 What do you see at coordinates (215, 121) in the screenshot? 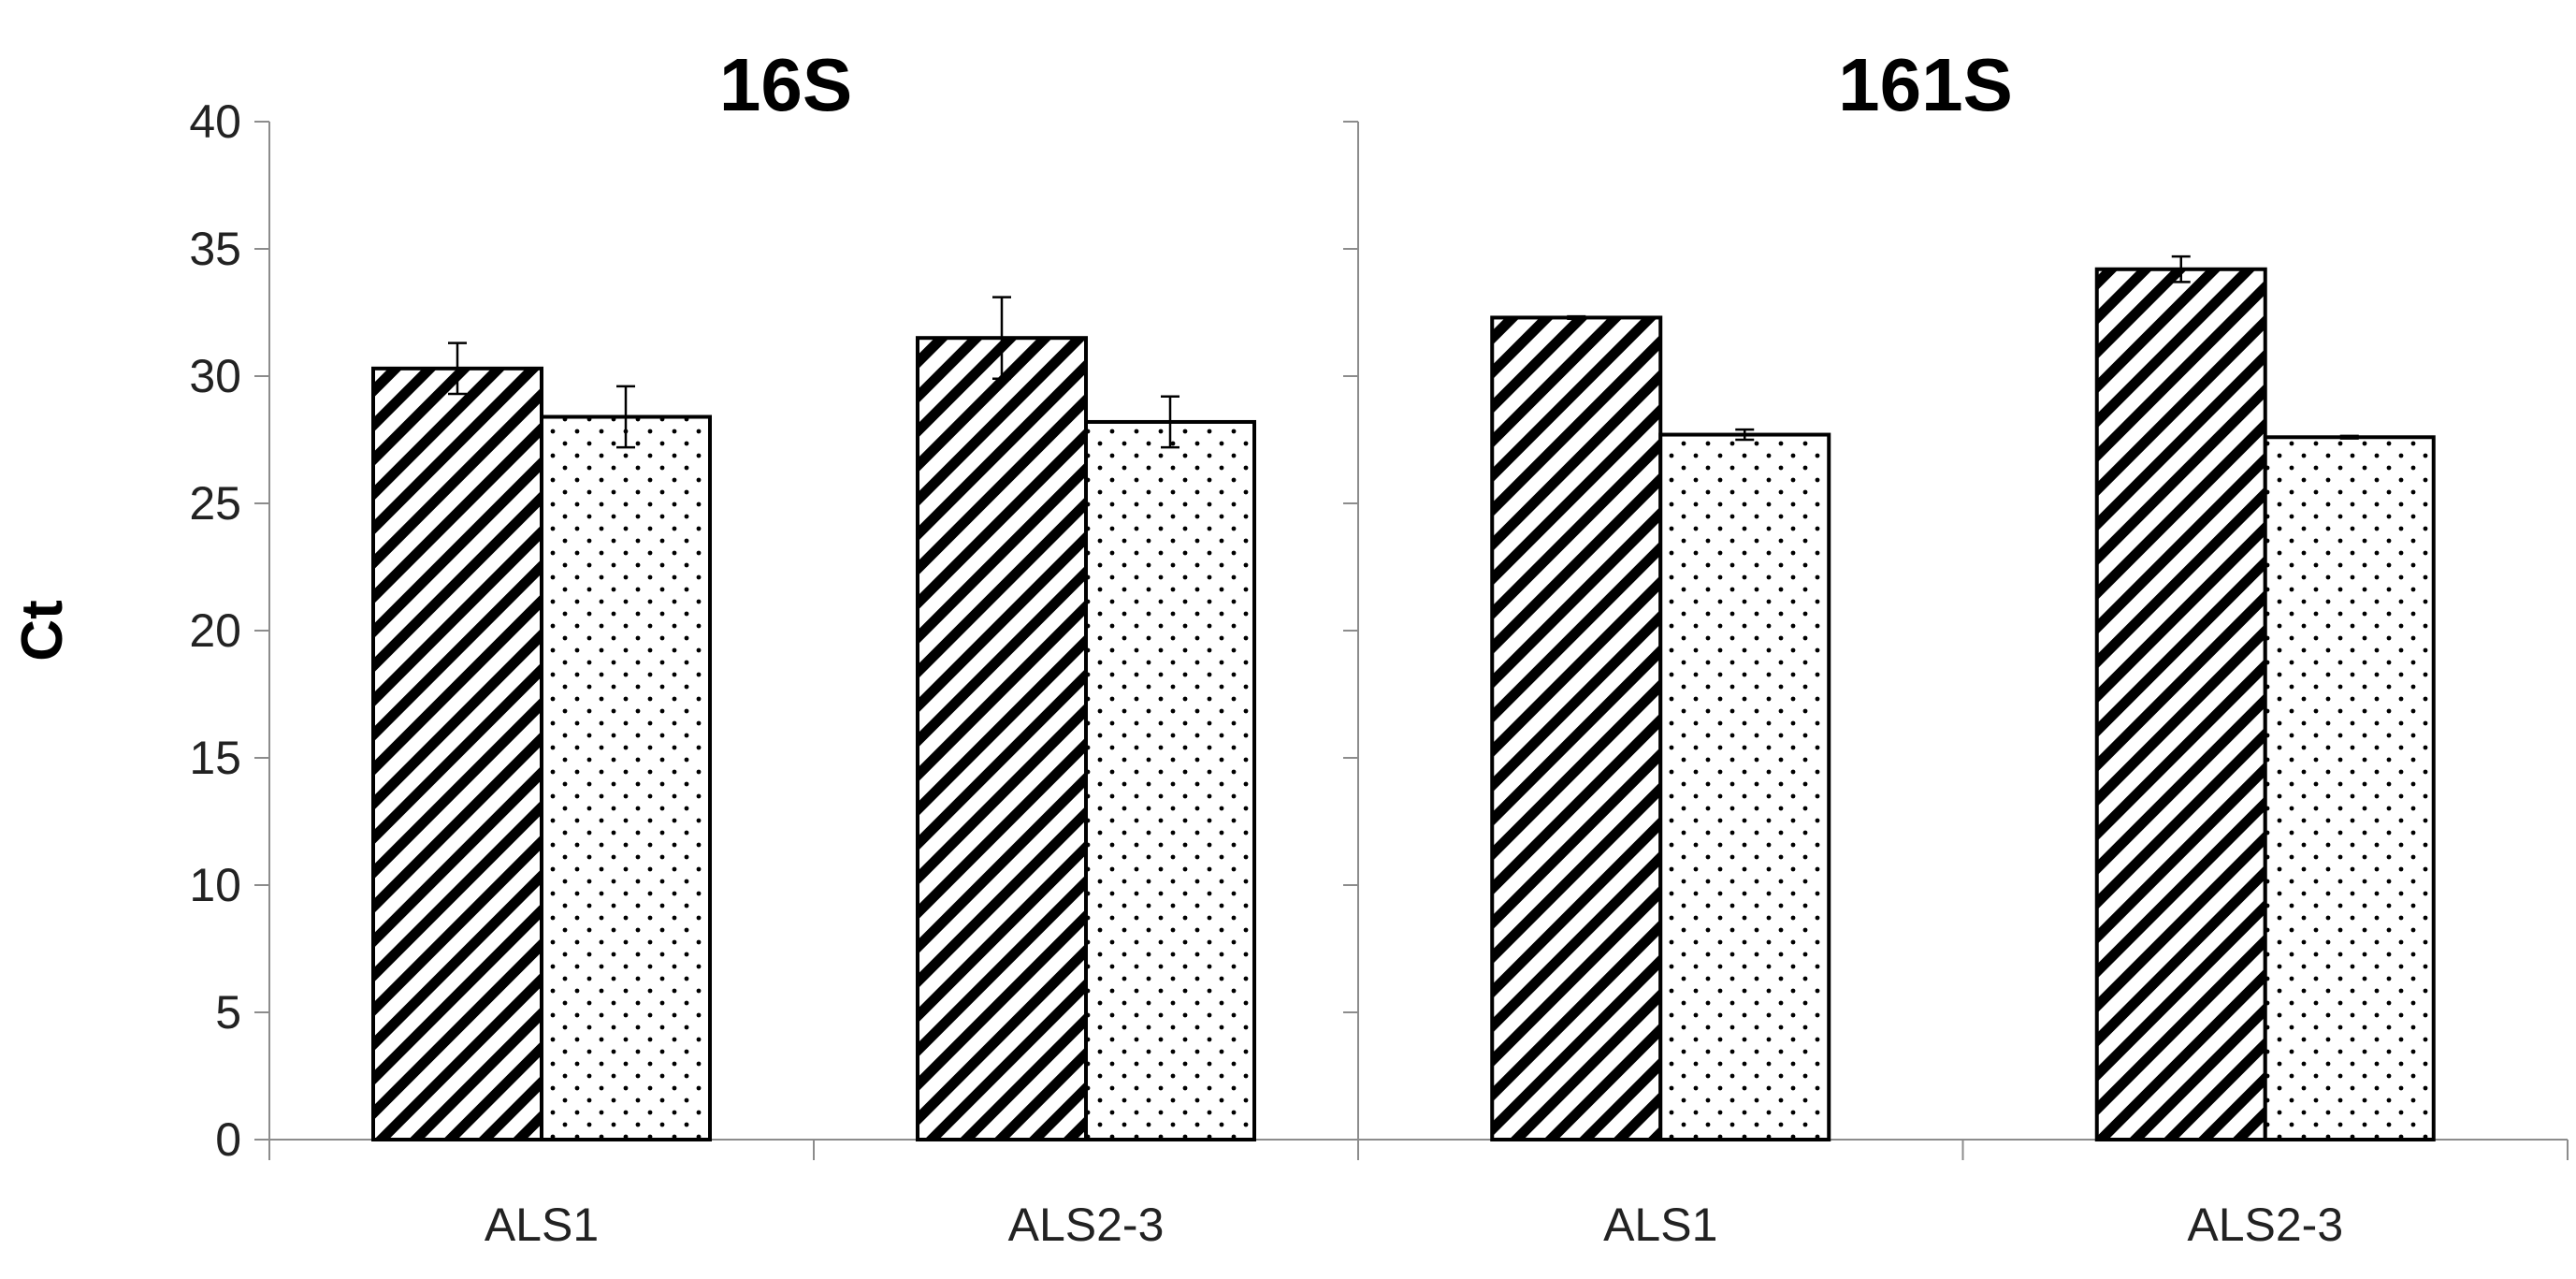
I see `y-tick-label: 40` at bounding box center [215, 121].